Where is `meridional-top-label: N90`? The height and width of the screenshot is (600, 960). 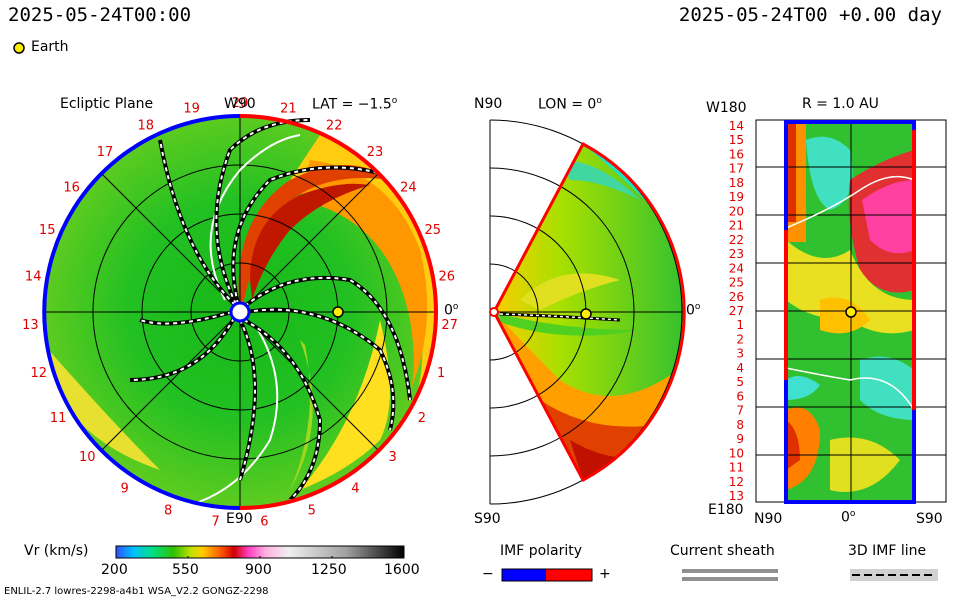
meridional-top-label: N90 is located at coordinates (488, 104).